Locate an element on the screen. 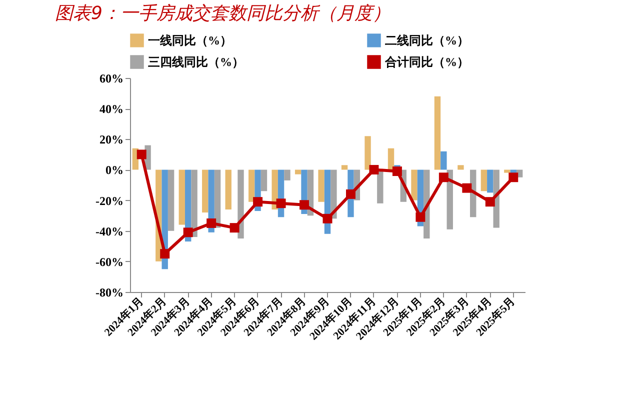 The height and width of the screenshot is (409, 621). y-tick-label: 60% is located at coordinates (112, 79).